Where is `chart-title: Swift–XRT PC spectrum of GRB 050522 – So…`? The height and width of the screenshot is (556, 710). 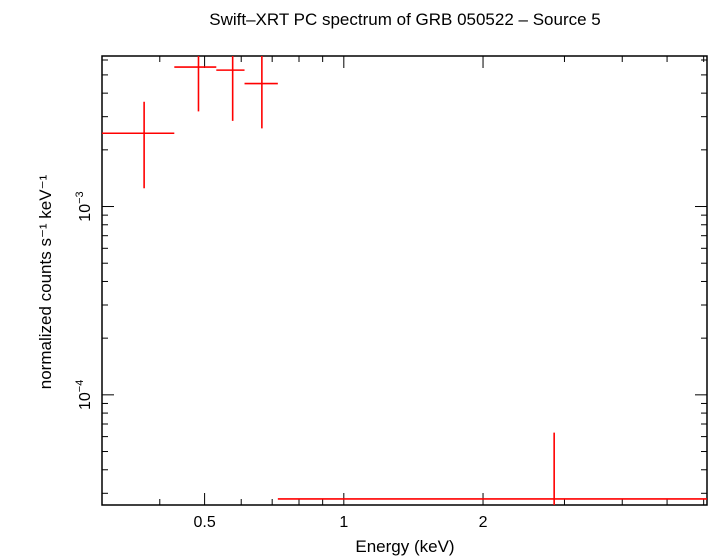
chart-title: Swift–XRT PC spectrum of GRB 050522 – So… is located at coordinates (405, 19).